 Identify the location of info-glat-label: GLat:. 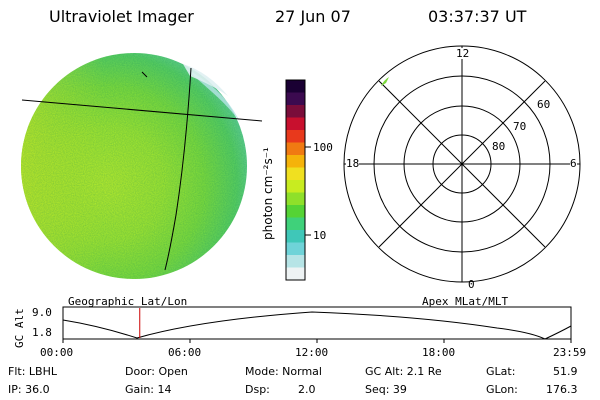
(501, 371).